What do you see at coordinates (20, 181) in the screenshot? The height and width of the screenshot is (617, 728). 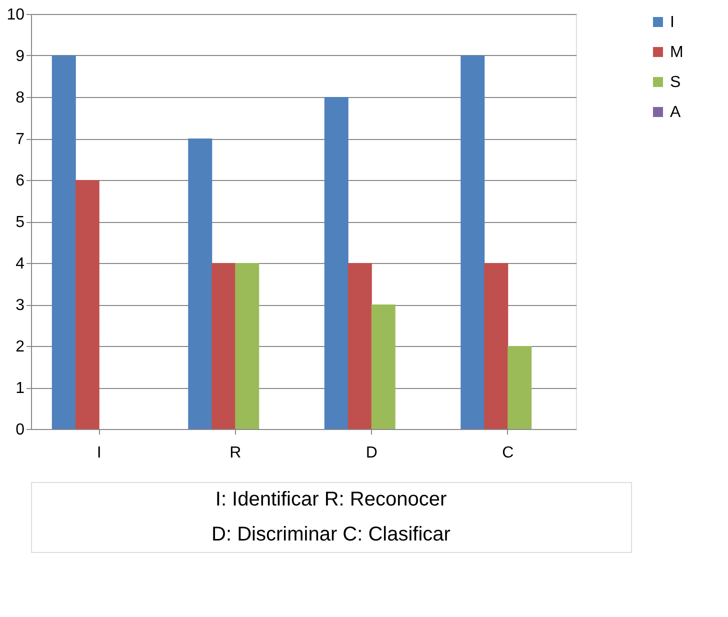 I see `y-tick-label: 6` at bounding box center [20, 181].